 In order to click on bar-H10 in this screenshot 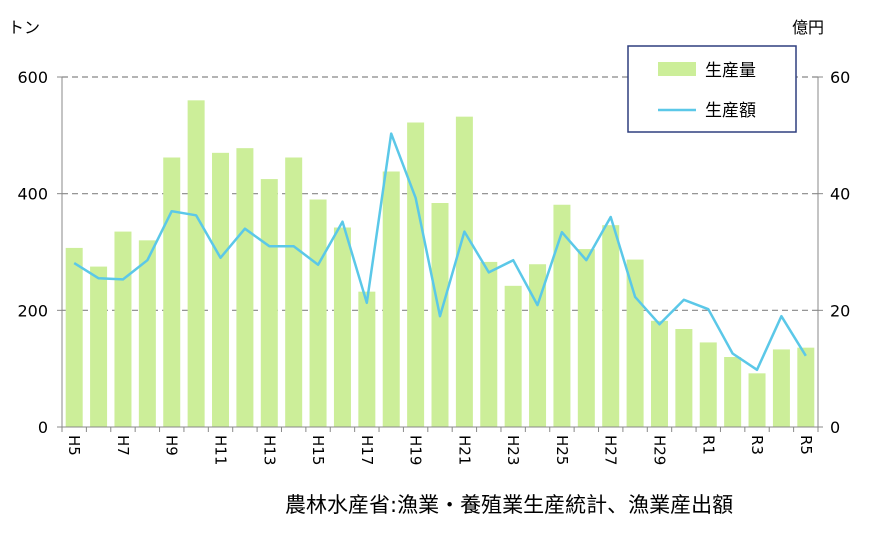, I will do `click(196, 263)`.